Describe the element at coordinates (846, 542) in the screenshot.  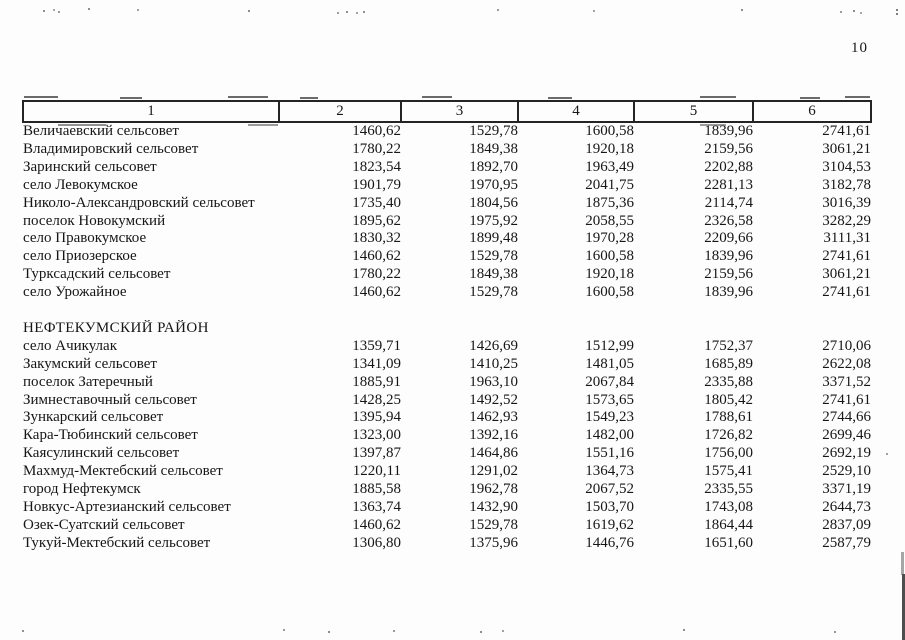
I see `value-cell: 2587,79` at that location.